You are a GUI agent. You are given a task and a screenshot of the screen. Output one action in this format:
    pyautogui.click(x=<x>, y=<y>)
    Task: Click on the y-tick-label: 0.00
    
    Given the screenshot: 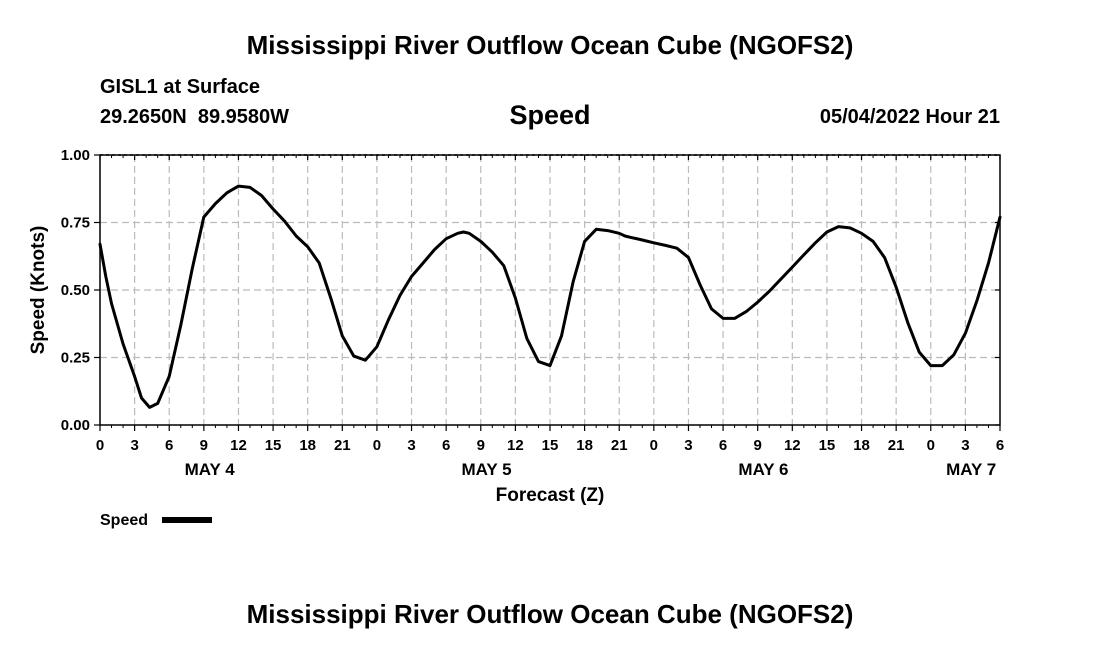 What is the action you would take?
    pyautogui.click(x=75, y=425)
    